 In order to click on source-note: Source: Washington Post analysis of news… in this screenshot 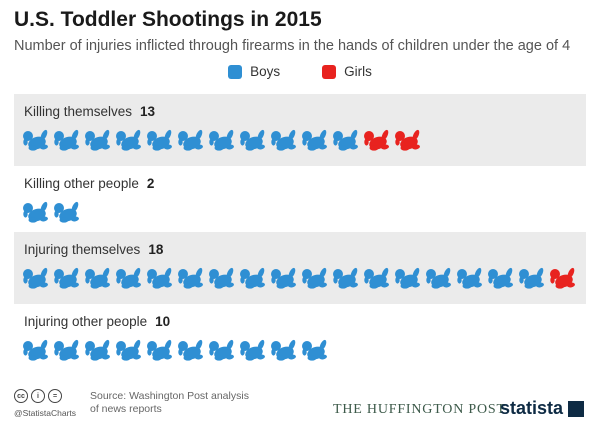, I will do `click(180, 403)`.